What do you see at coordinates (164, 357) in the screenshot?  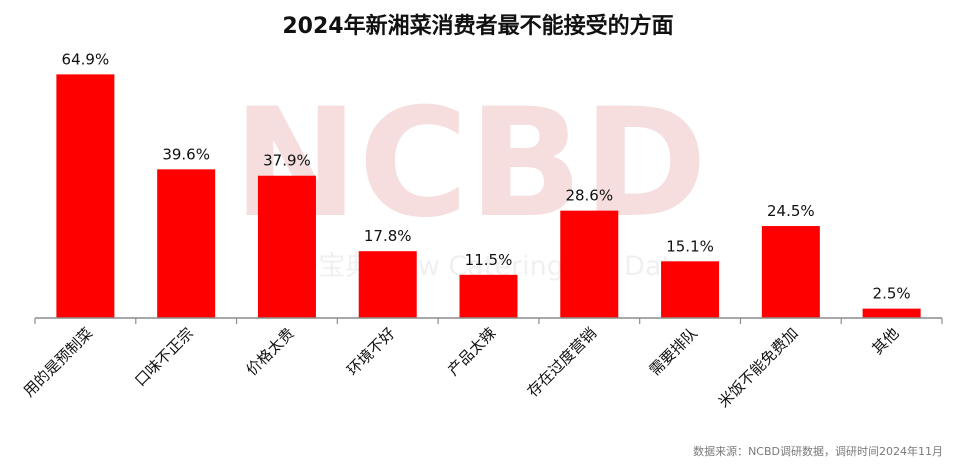 I see `category-label: 口味不正宗` at bounding box center [164, 357].